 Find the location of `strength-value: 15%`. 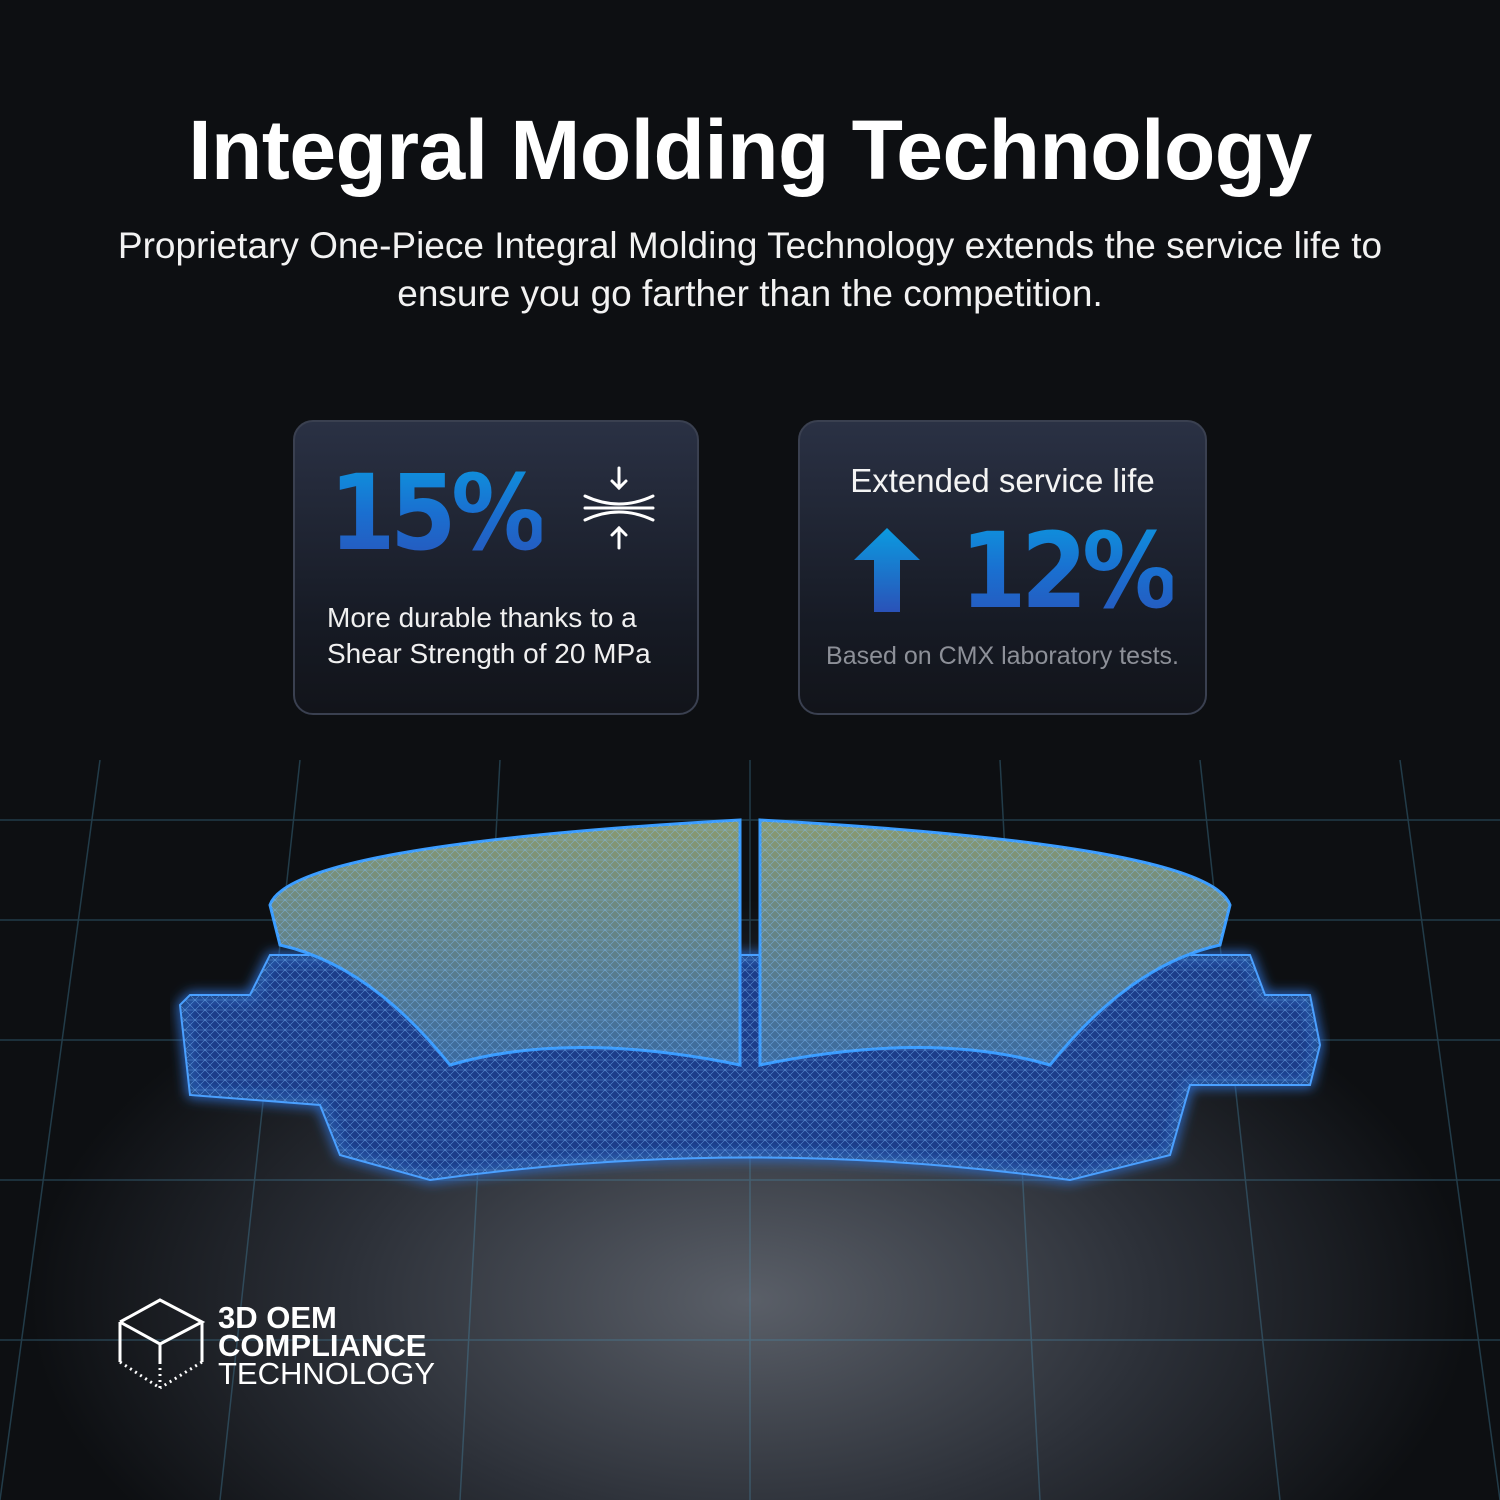

strength-value: 15% is located at coordinates (438, 513).